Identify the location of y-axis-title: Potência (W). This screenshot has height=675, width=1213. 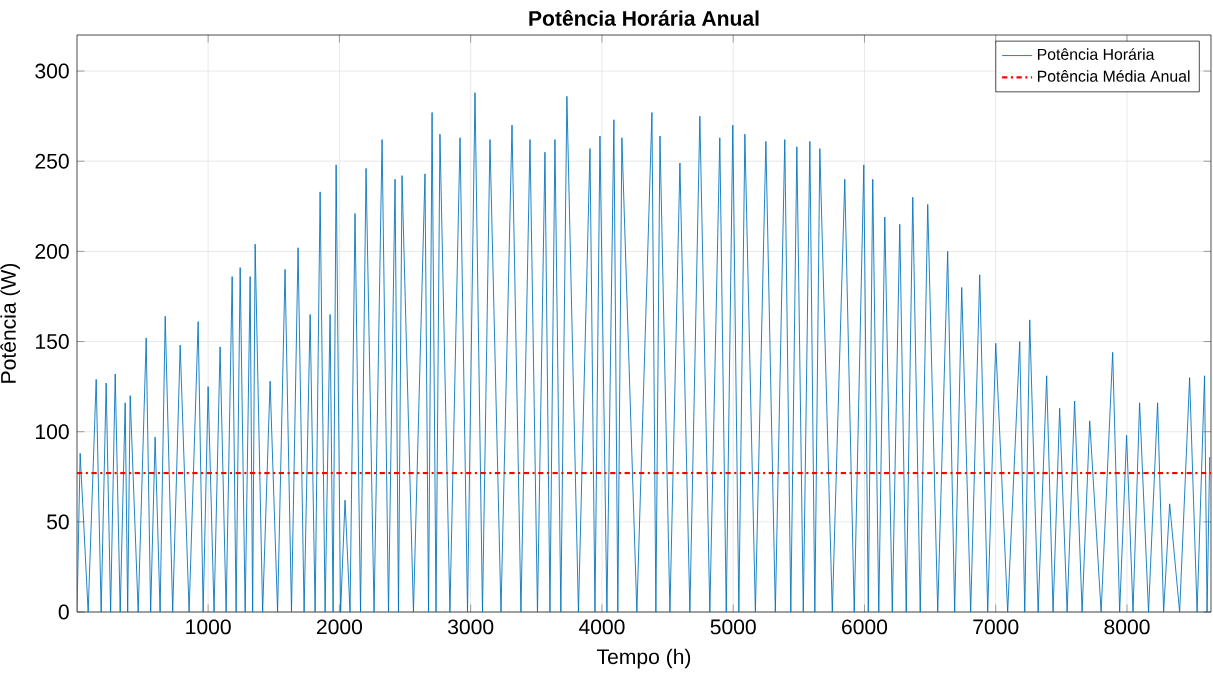
(10, 323).